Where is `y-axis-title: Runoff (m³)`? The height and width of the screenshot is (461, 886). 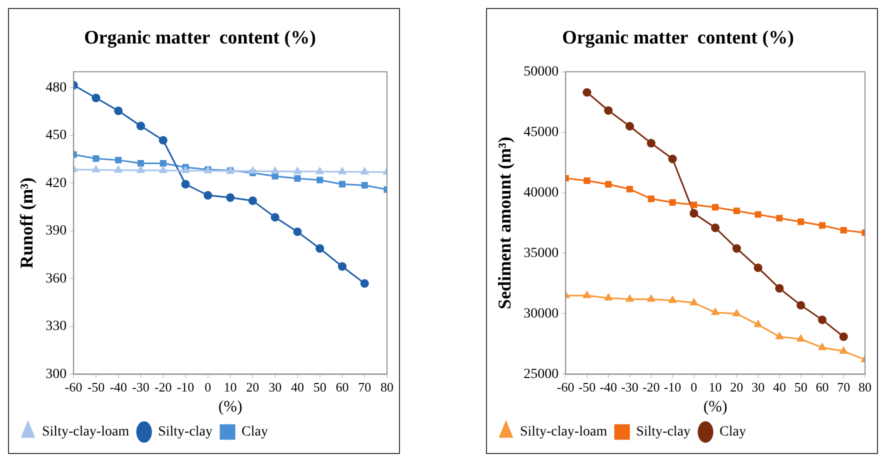 y-axis-title: Runoff (m³) is located at coordinates (26, 223).